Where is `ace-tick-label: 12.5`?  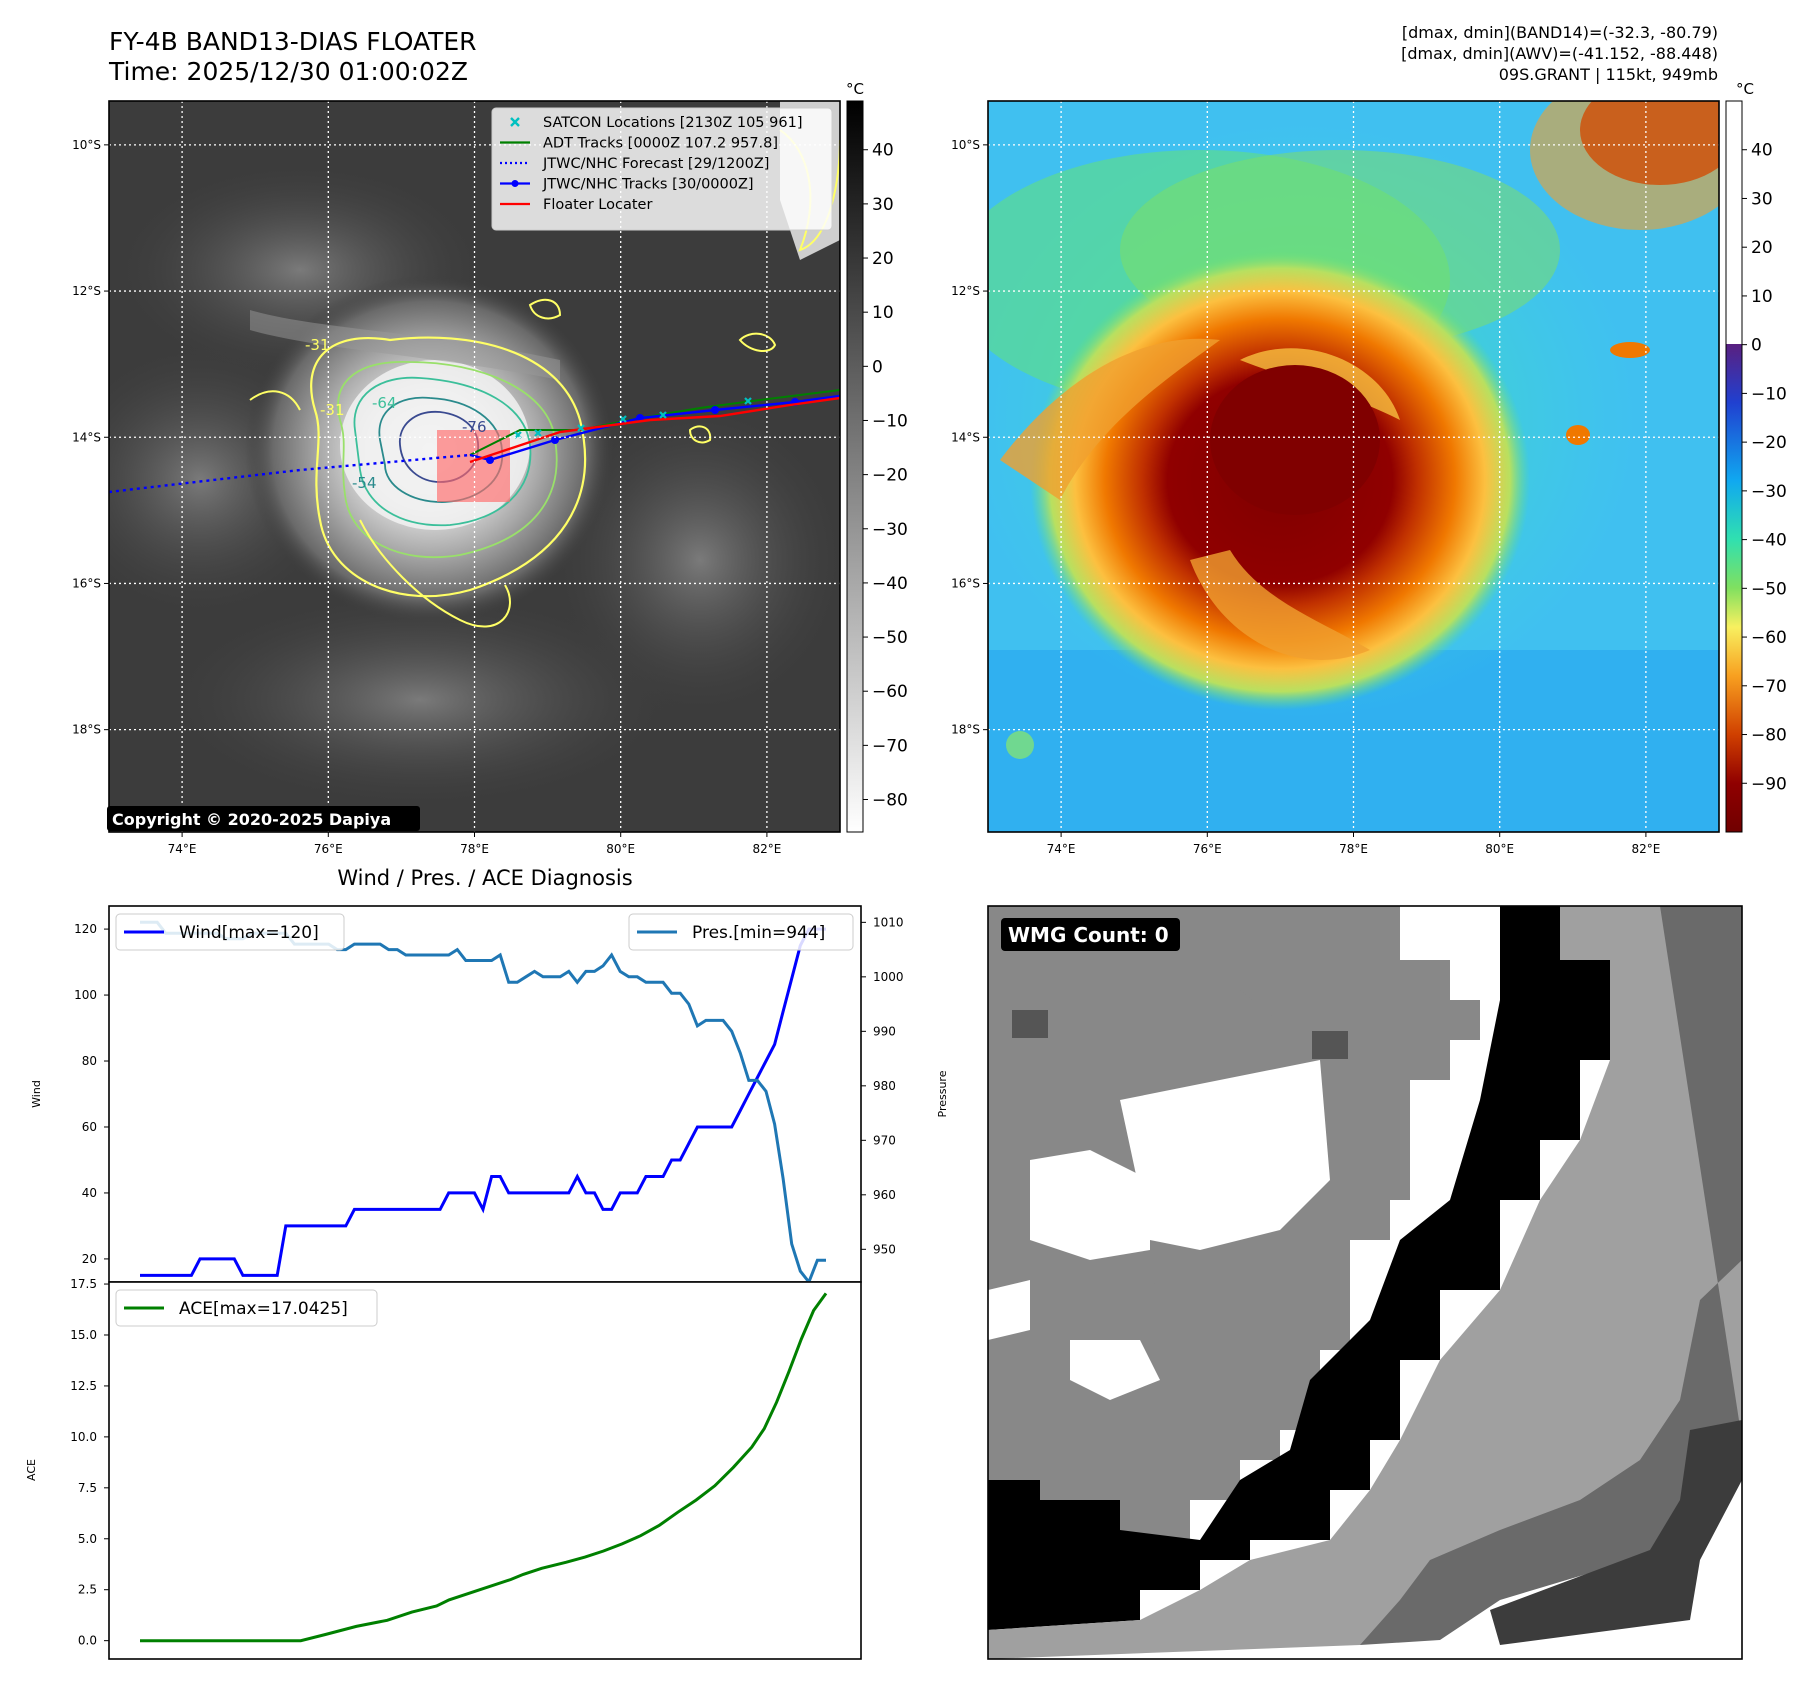
ace-tick-label: 12.5 is located at coordinates (83, 1386).